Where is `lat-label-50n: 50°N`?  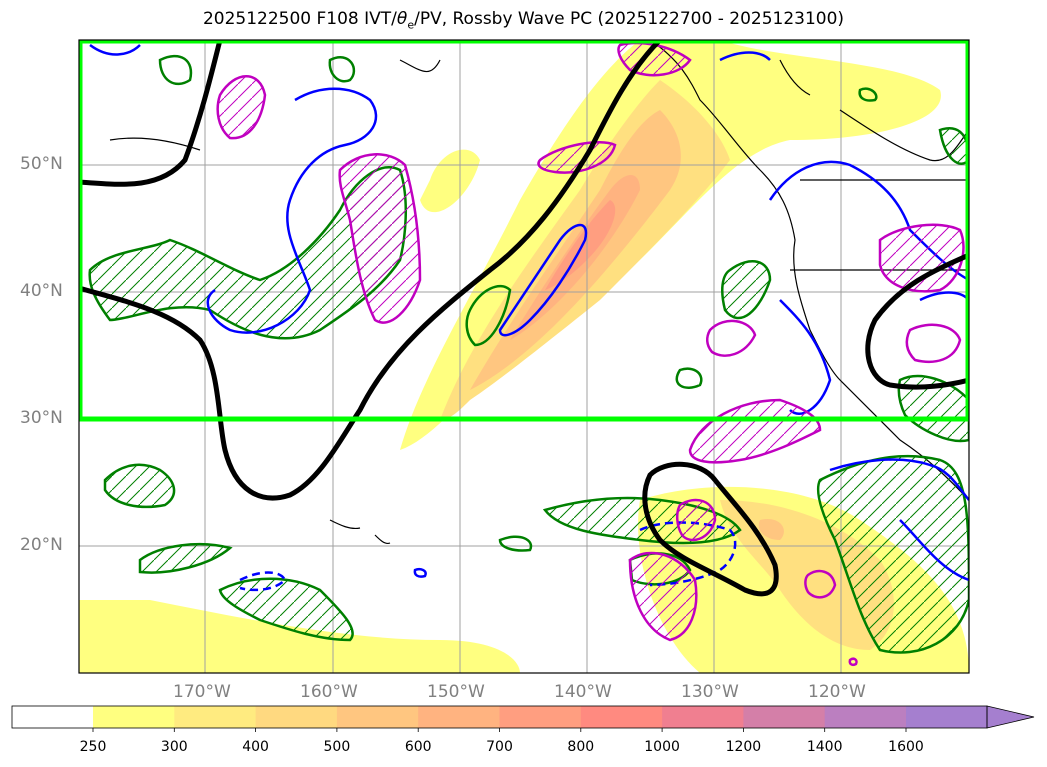 lat-label-50n: 50°N is located at coordinates (41, 164).